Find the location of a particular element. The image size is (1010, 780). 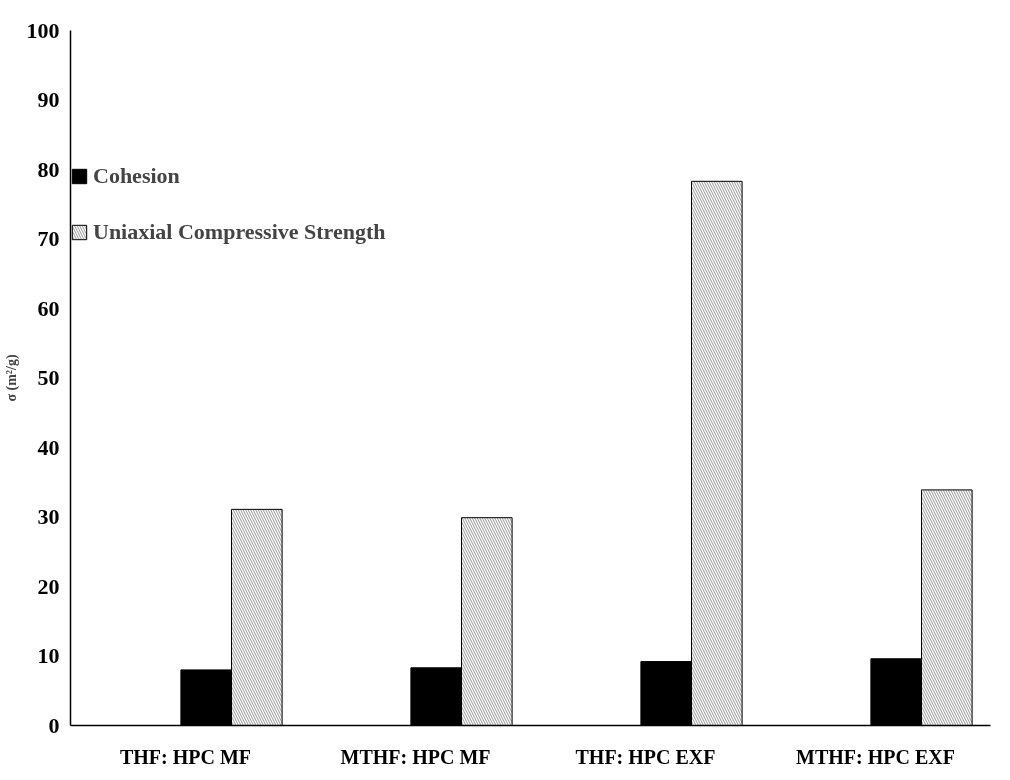

x-tick-label: THF: HPC MF is located at coordinates (185, 756).